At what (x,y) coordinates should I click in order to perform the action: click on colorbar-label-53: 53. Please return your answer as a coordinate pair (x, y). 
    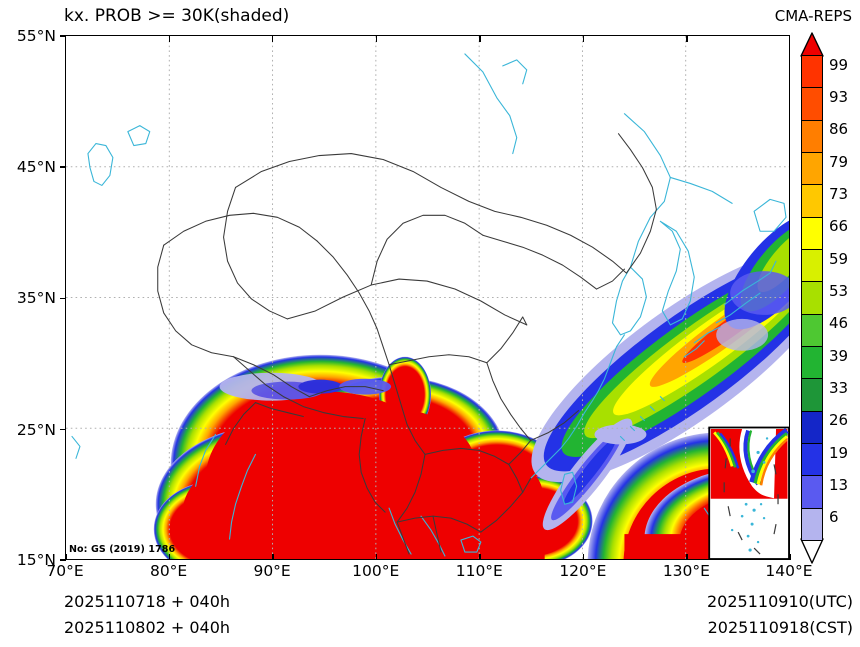
    Looking at the image, I should click on (839, 291).